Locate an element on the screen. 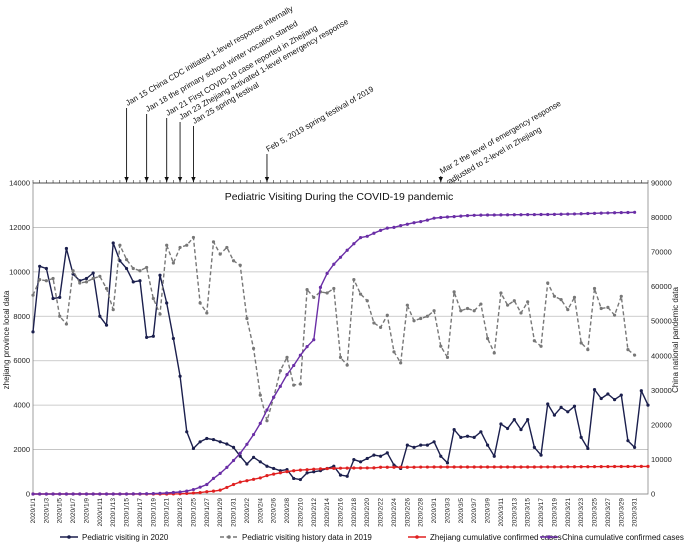 This screenshot has height=547, width=685. x-tick-label: 2020/2/8 is located at coordinates (287, 511).